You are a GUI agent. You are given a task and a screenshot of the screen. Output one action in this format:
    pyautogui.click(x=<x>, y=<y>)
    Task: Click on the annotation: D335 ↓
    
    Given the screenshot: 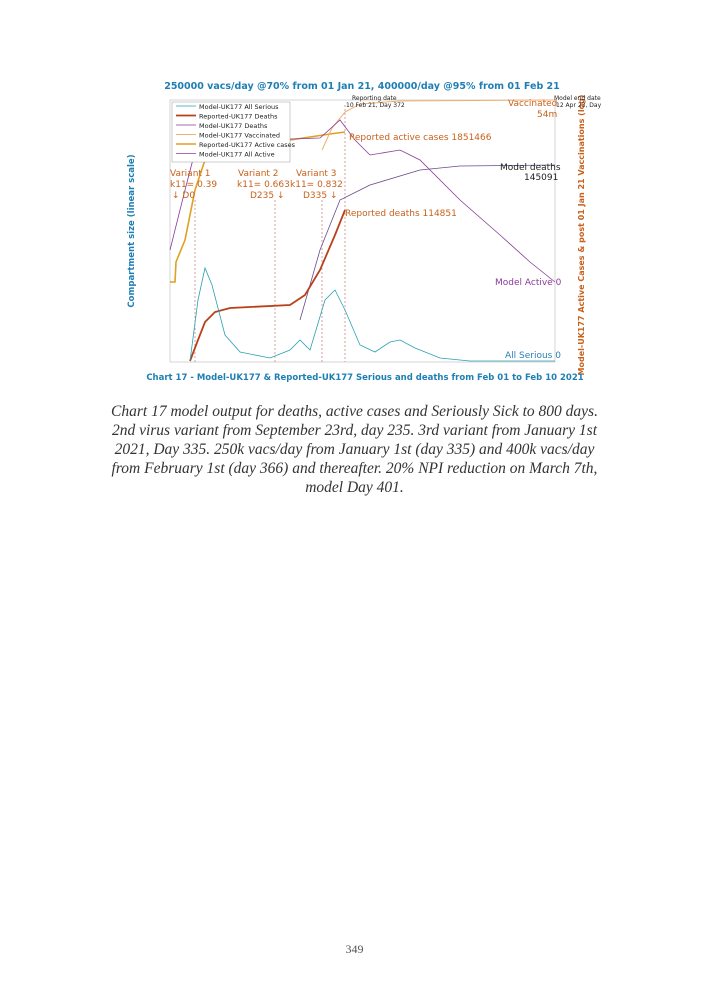 What is the action you would take?
    pyautogui.click(x=320, y=196)
    